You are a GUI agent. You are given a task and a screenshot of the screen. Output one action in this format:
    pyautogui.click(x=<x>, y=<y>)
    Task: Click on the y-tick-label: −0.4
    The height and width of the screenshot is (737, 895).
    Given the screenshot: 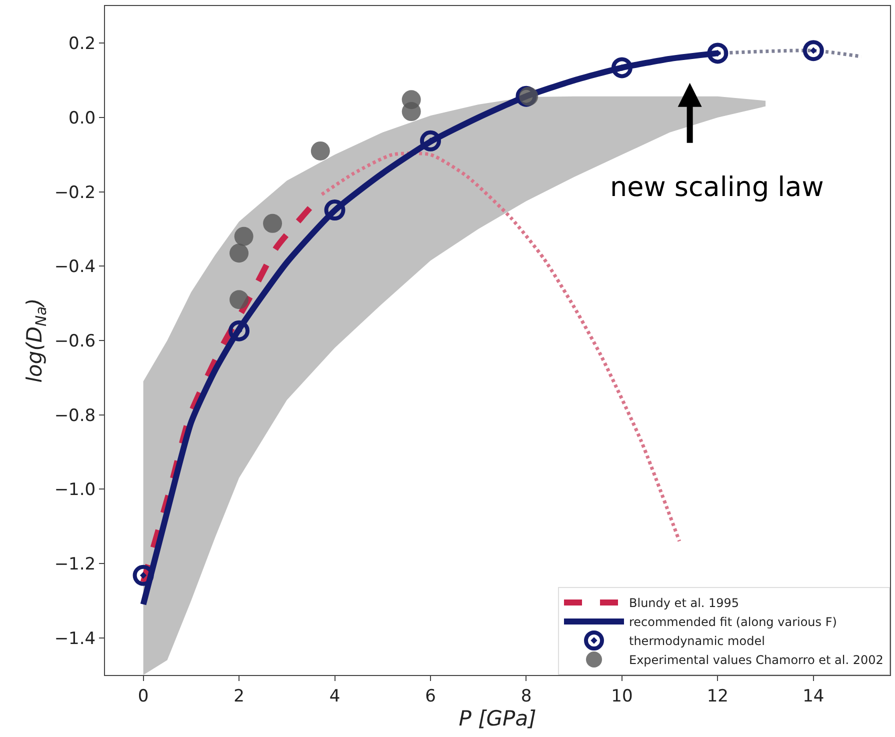 What is the action you would take?
    pyautogui.click(x=75, y=267)
    